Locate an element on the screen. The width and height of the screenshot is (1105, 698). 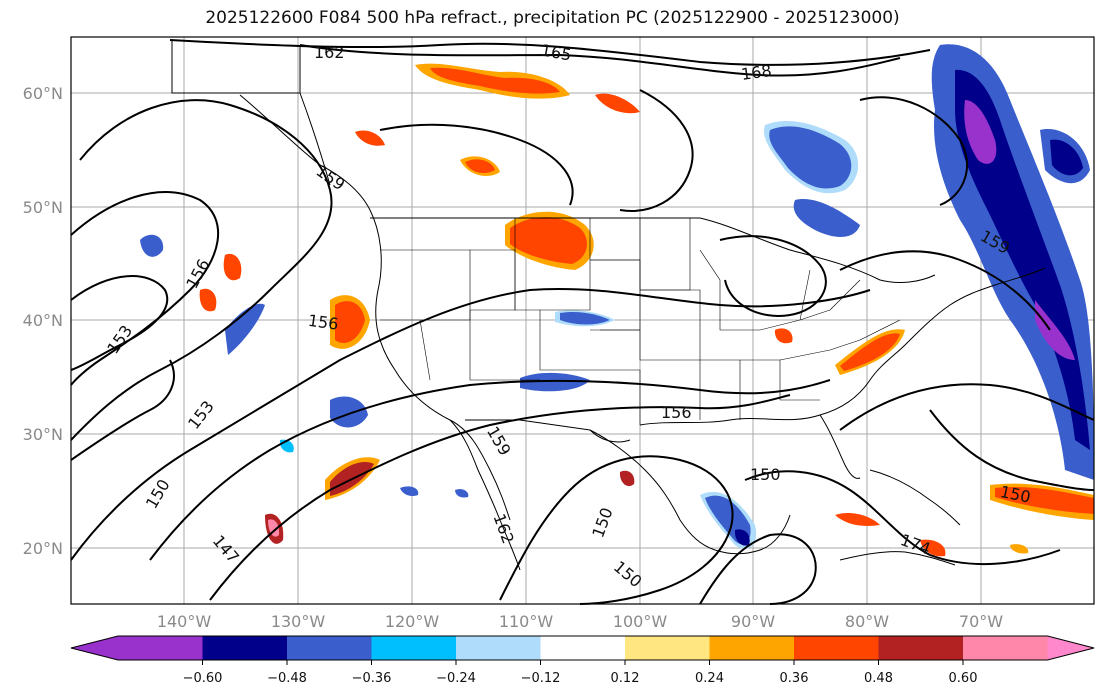
contour-label: 150 is located at coordinates (765, 474).